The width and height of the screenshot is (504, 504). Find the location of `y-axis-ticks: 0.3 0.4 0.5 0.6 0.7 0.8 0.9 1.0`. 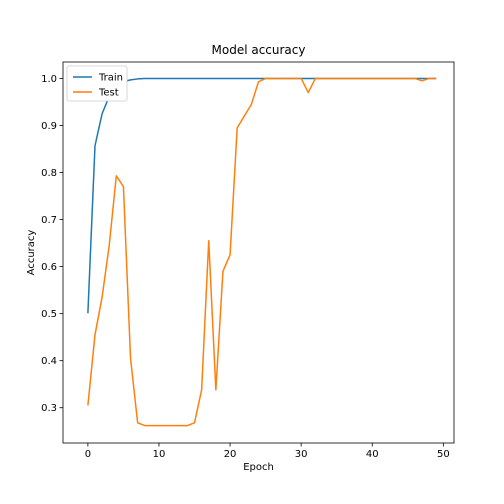

y-axis-ticks: 0.3 0.4 0.5 0.6 0.7 0.8 0.9 1.0 is located at coordinates (52, 244).